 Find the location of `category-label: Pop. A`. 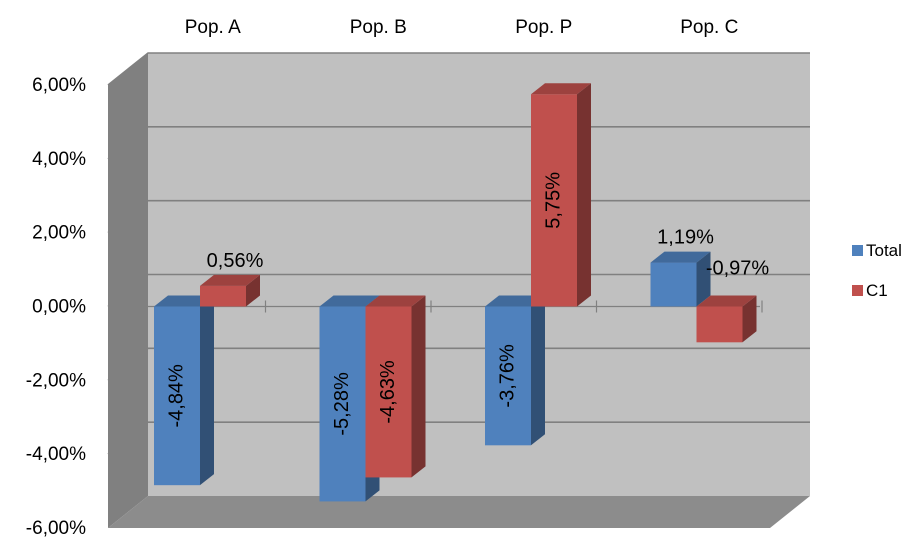

category-label: Pop. A is located at coordinates (213, 27).